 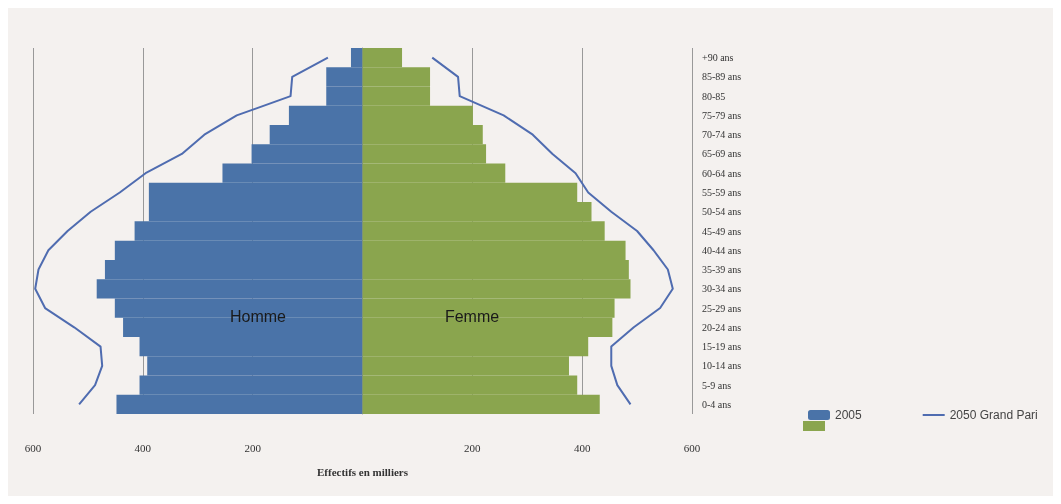 What do you see at coordinates (717, 404) in the screenshot?
I see `y-tick-label: 0-4 ans` at bounding box center [717, 404].